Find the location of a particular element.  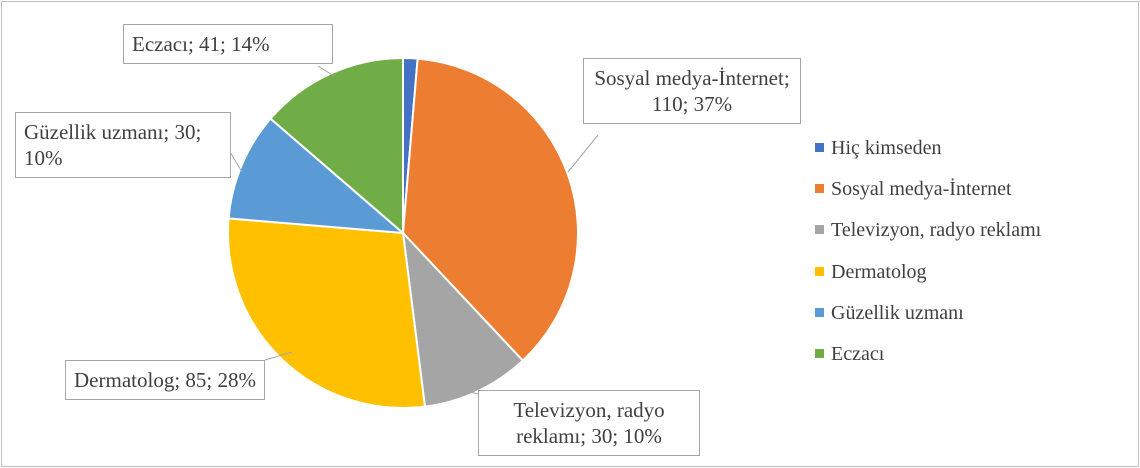

legend-label: Hiç kimseden is located at coordinates (886, 148).